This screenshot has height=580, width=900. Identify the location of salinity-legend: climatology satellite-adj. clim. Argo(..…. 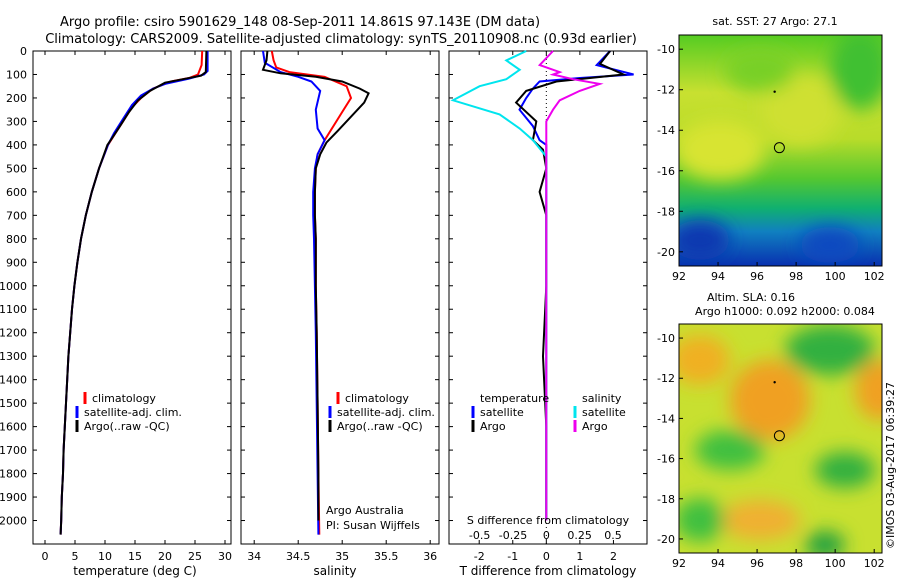
(381, 412).